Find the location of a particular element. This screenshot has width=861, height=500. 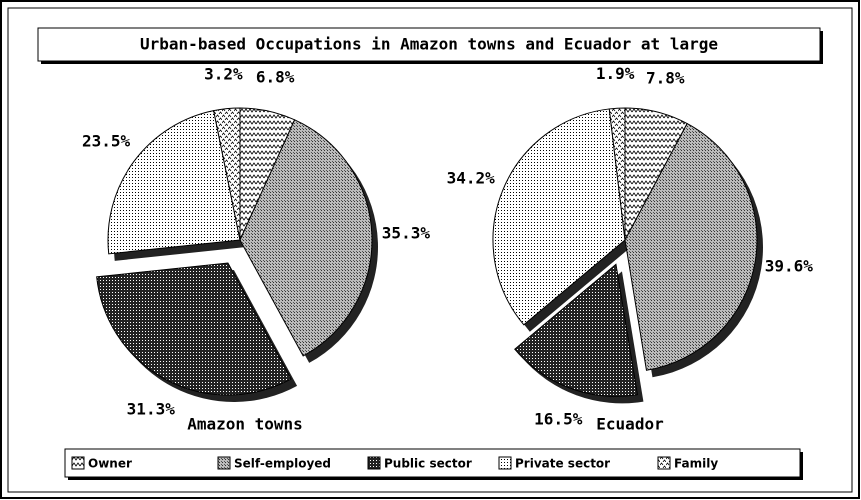

legend-label: Public sector is located at coordinates (428, 464).